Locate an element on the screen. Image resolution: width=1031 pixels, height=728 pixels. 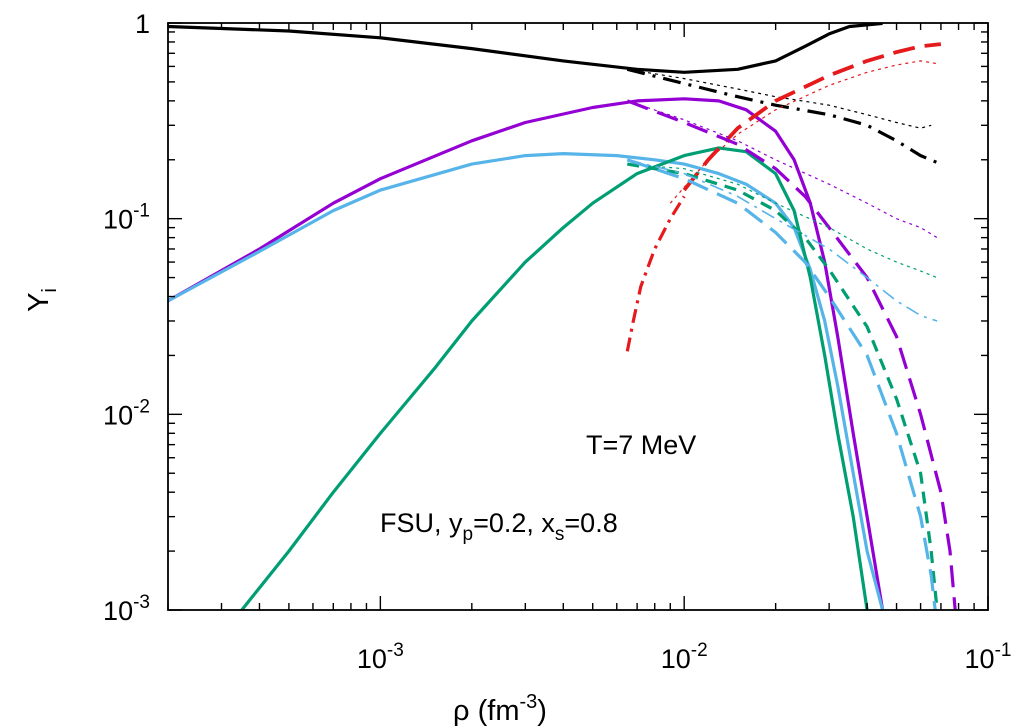
x-axis-title: ρ (fm-3) is located at coordinates (500, 709).